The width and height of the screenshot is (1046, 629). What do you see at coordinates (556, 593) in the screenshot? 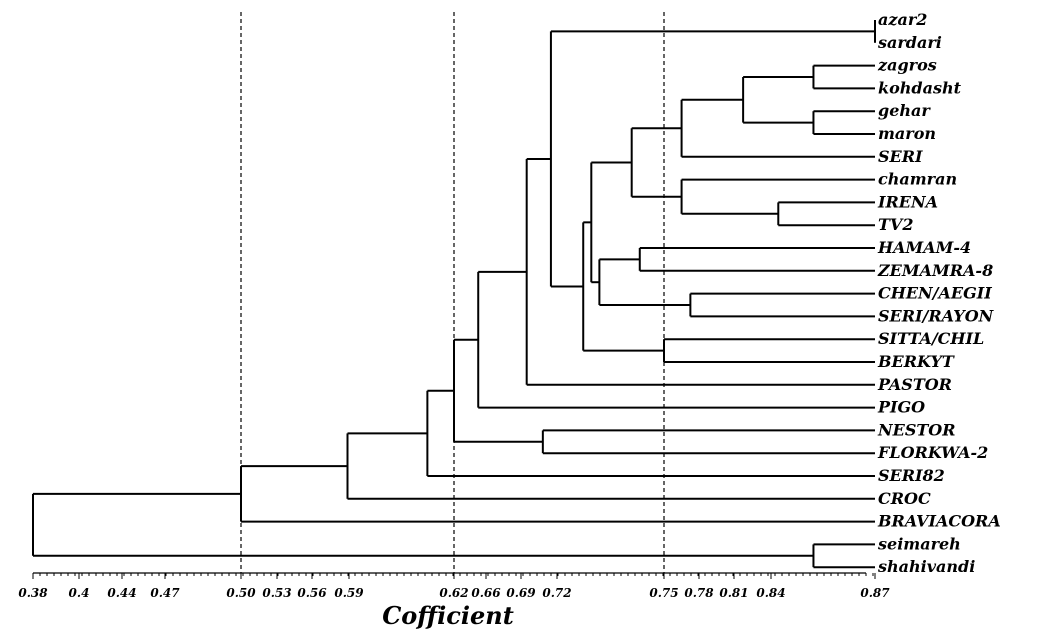
I see `x-tick-label: 0.72` at bounding box center [556, 593].